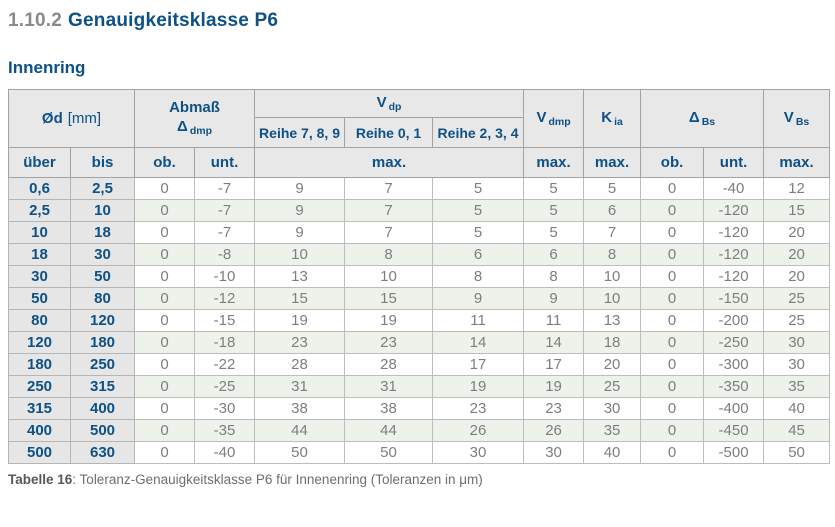  Describe the element at coordinates (225, 254) in the screenshot. I see `cell-value: -8` at that location.